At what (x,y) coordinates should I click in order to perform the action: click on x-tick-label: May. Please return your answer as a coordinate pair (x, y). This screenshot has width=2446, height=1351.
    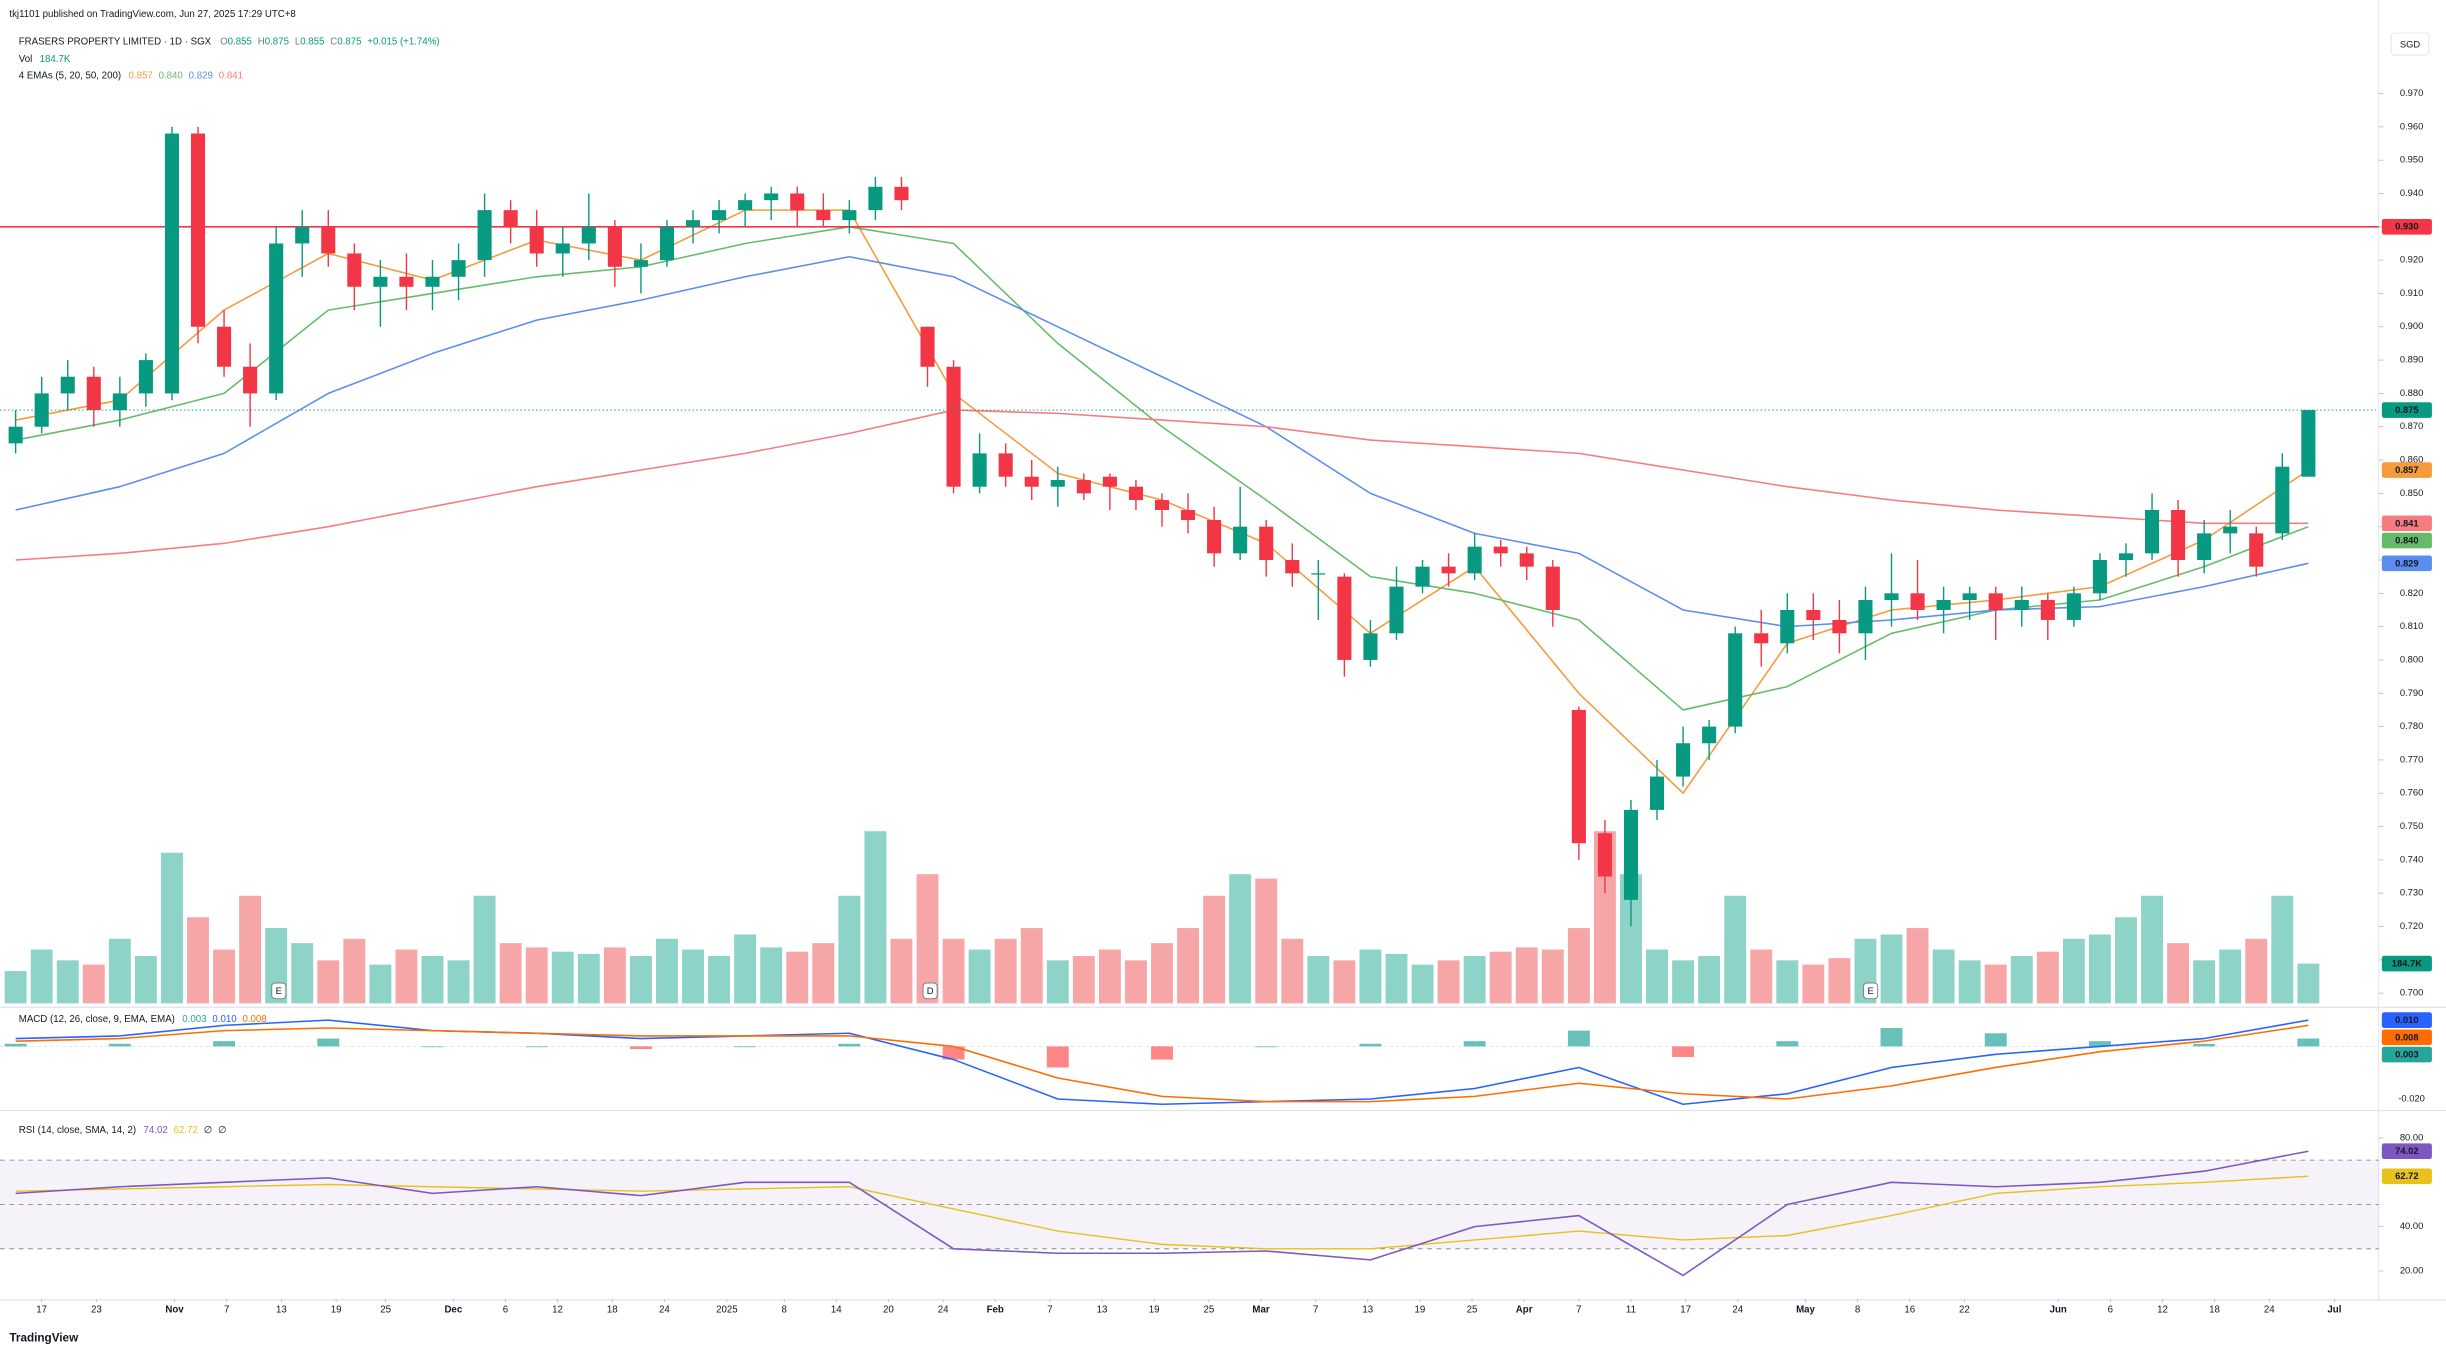
    Looking at the image, I should click on (1805, 1310).